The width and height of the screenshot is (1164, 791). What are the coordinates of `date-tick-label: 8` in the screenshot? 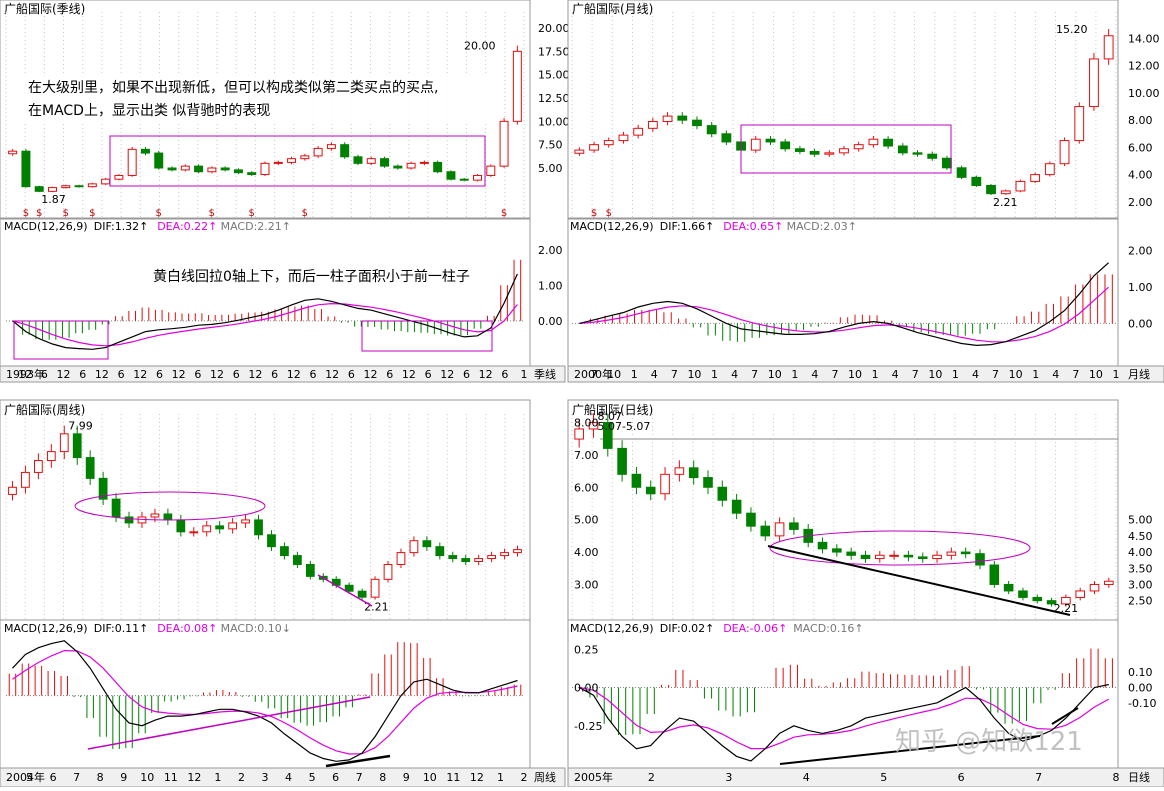 It's located at (1116, 777).